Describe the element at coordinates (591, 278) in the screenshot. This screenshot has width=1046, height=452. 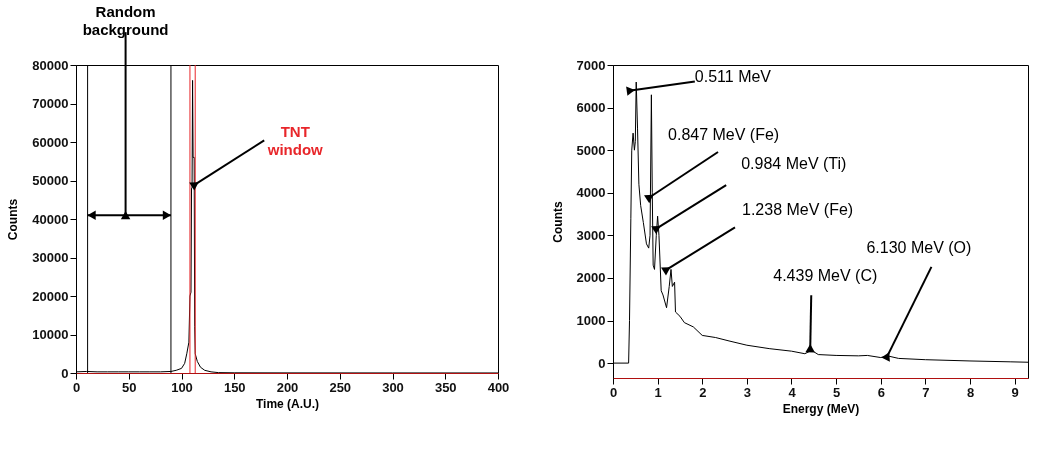
I see `y-tick-label: 2000` at that location.